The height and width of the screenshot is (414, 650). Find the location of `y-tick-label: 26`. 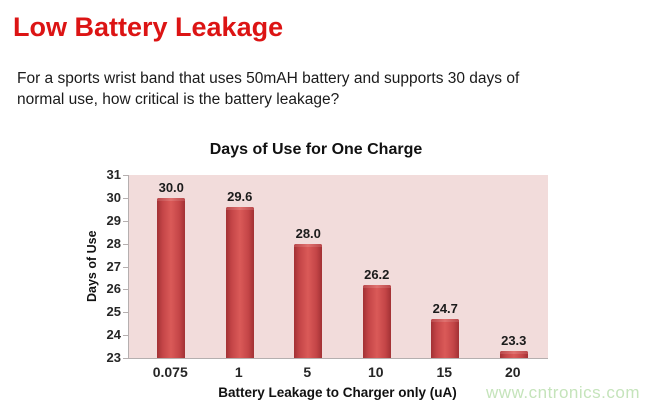

y-tick-label: 26 is located at coordinates (113, 289).